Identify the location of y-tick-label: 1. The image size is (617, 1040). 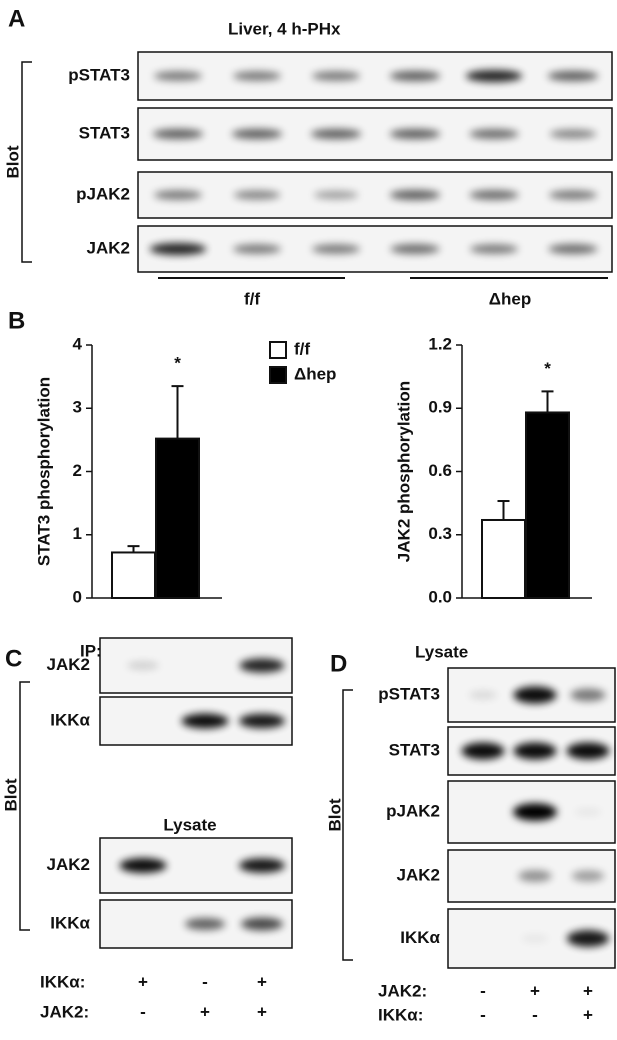
(77, 533).